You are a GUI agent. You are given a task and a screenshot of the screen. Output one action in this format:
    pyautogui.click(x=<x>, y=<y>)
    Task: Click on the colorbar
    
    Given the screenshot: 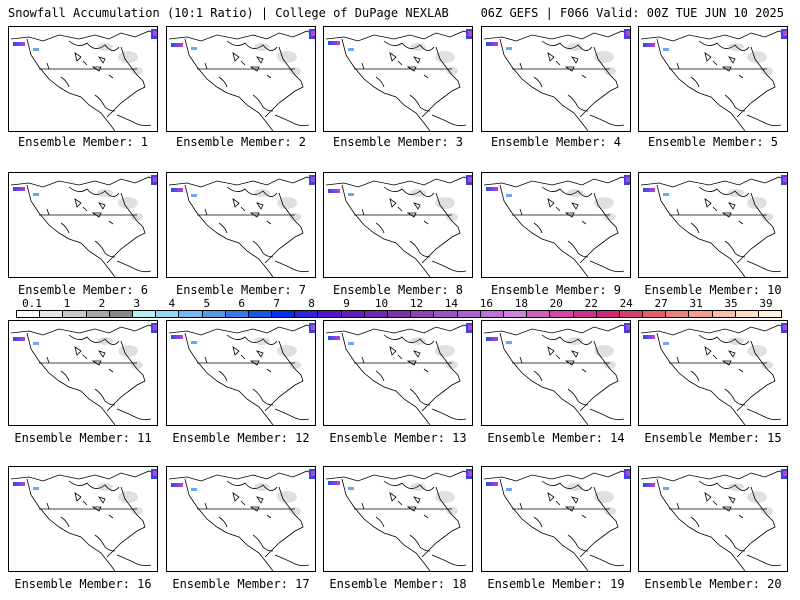 What is the action you would take?
    pyautogui.click(x=399, y=314)
    